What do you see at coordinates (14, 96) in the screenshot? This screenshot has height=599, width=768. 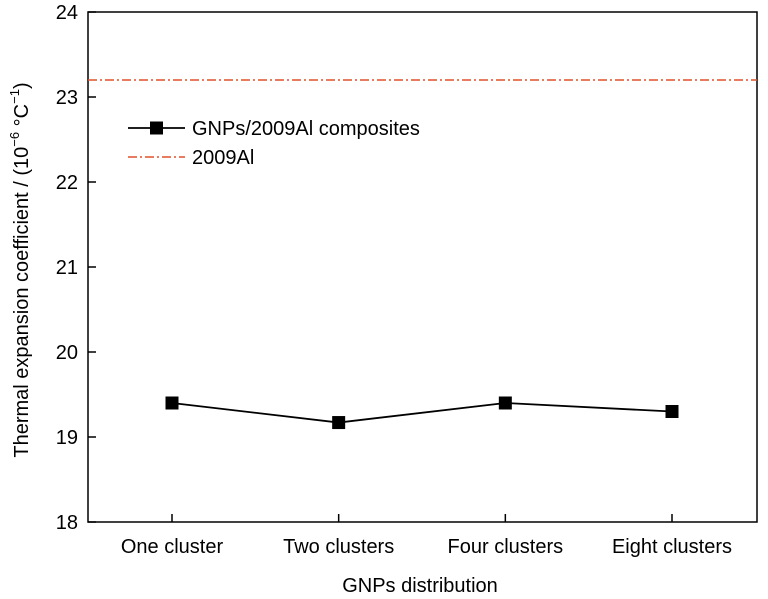 I see `y-axis-title-exponent-2: −1` at bounding box center [14, 96].